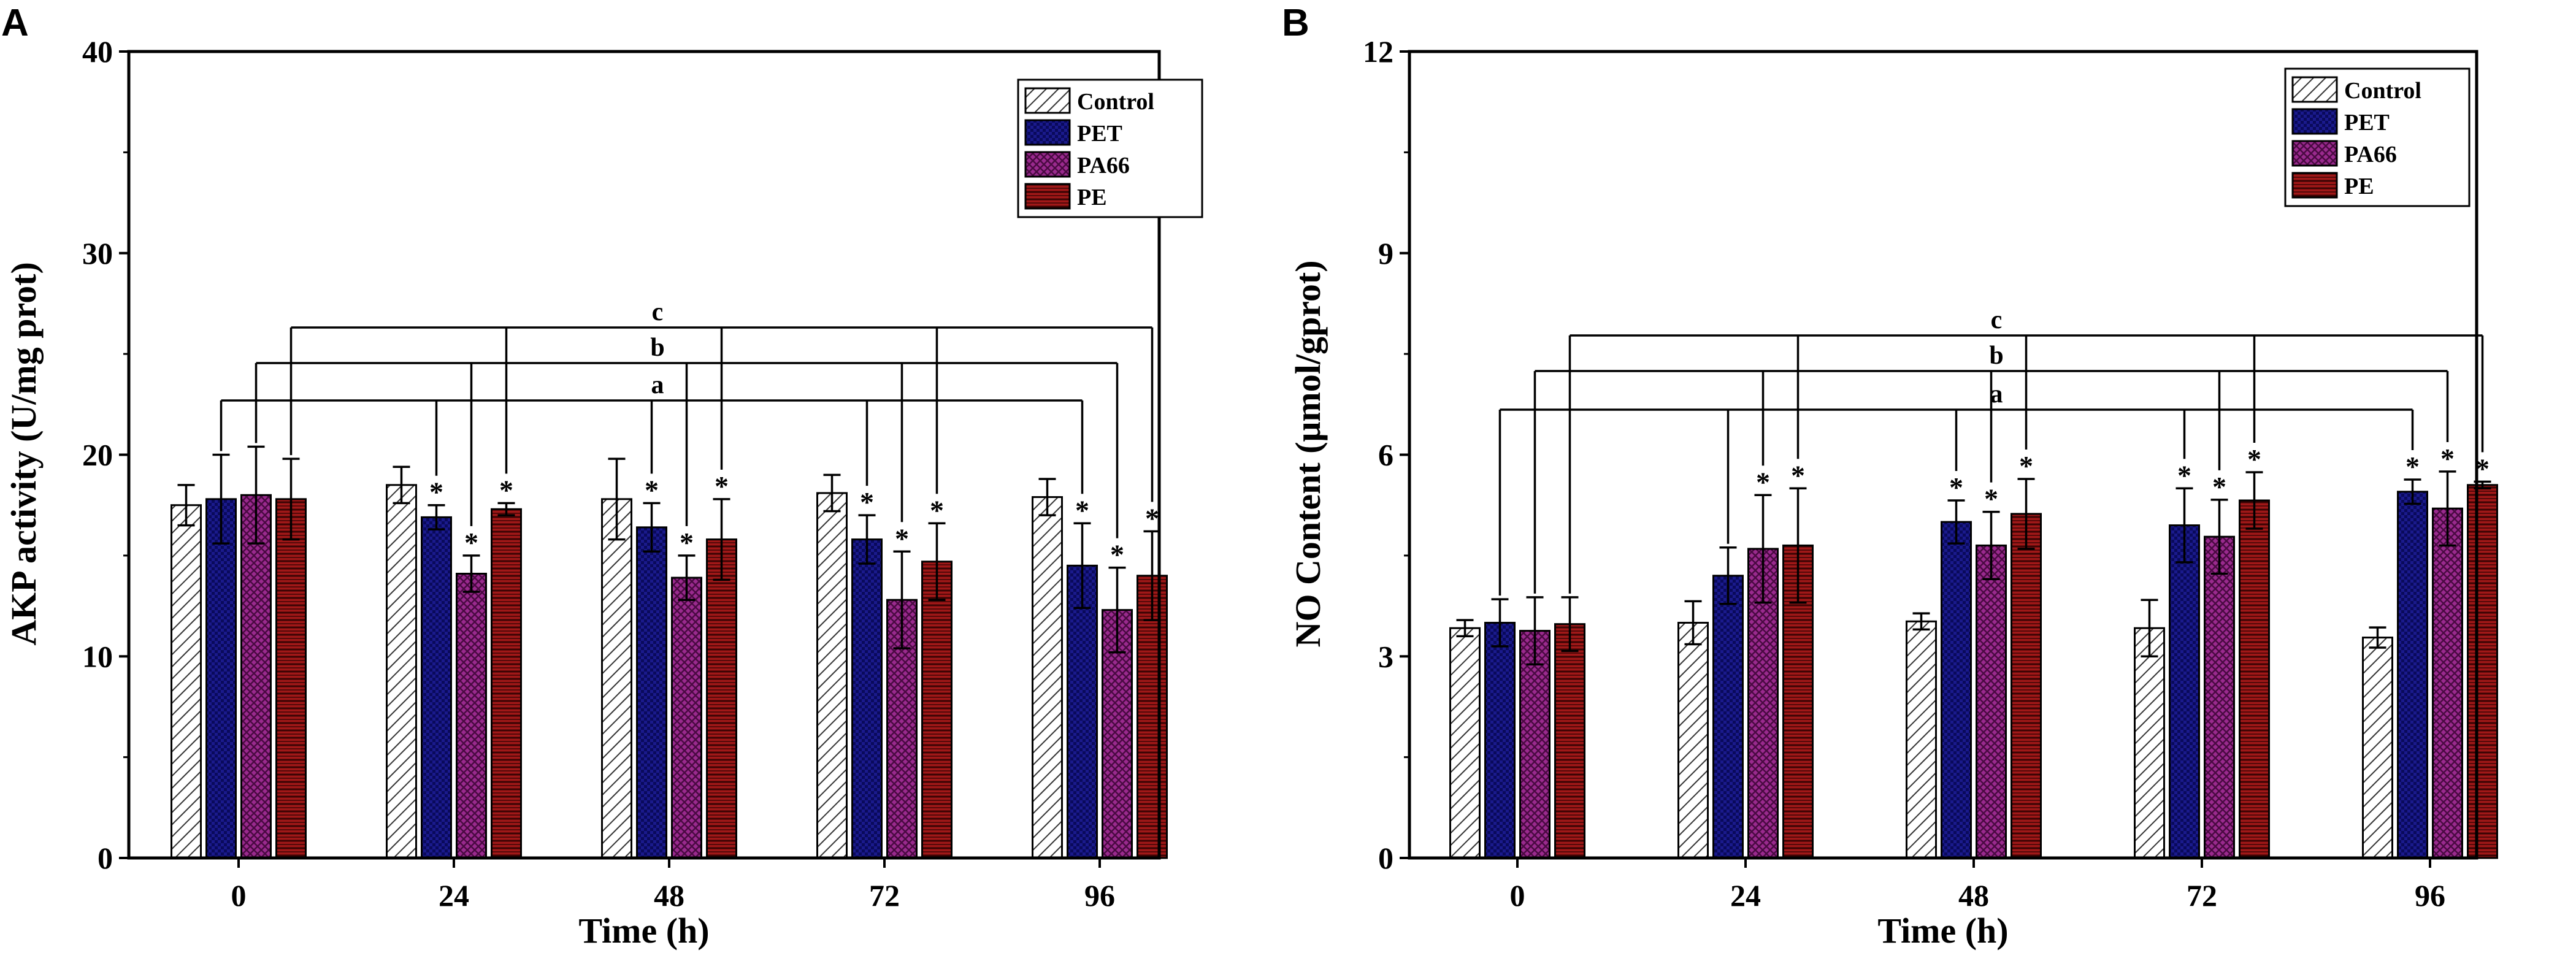 Image resolution: width=2576 pixels, height=961 pixels. Describe the element at coordinates (105, 858) in the screenshot. I see `y-tick-label: 0` at that location.